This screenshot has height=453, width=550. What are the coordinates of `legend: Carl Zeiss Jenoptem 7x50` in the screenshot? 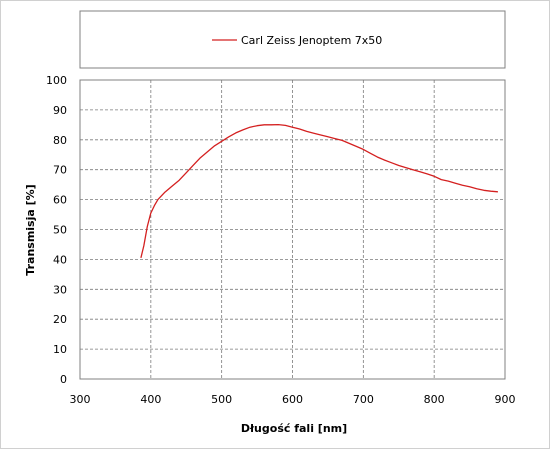 It's located at (292, 39).